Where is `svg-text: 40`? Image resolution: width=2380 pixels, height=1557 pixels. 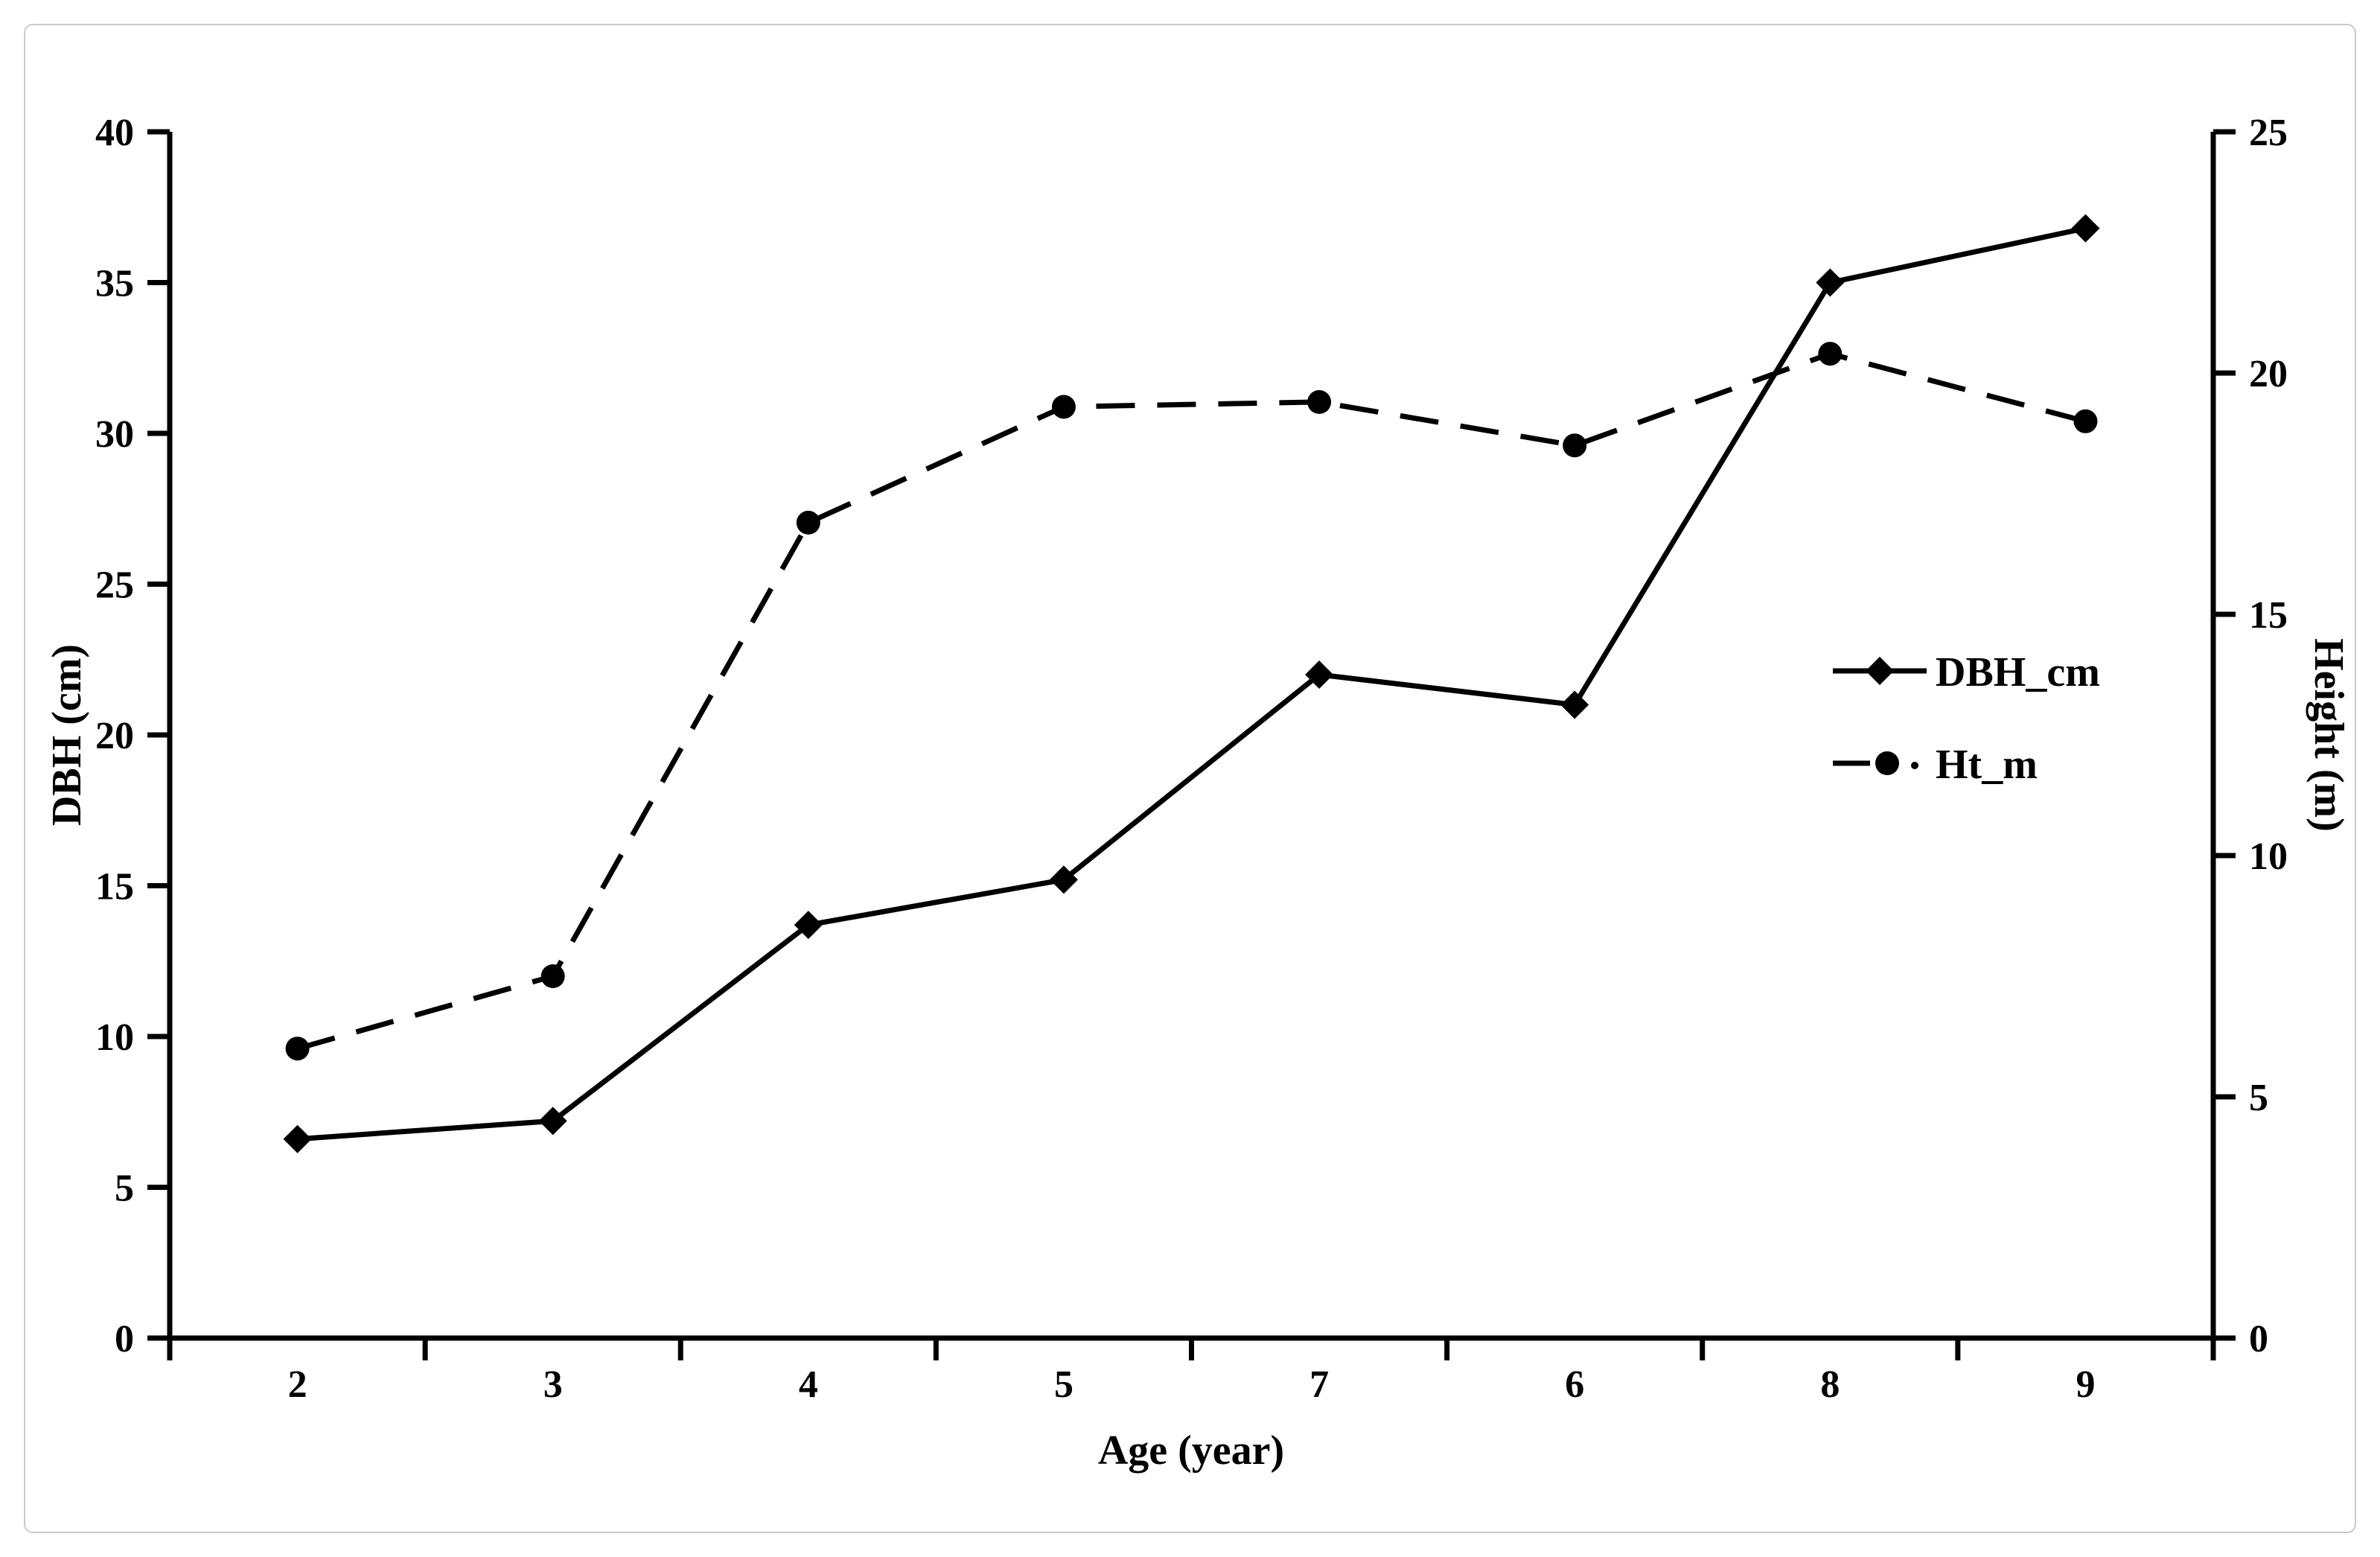 svg-text: 40 is located at coordinates (114, 133).